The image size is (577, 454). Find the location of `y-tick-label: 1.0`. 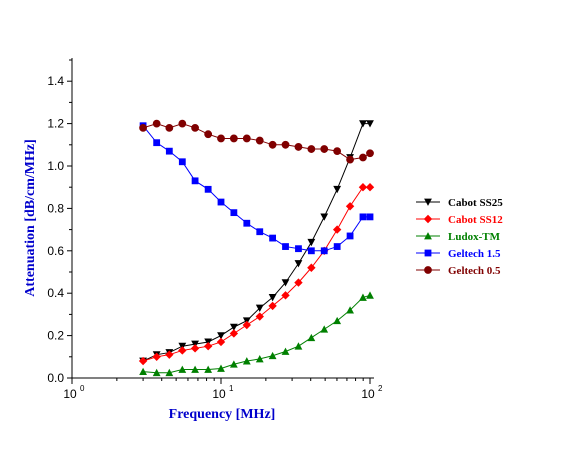

y-tick-label: 1.0 is located at coordinates (55, 166).